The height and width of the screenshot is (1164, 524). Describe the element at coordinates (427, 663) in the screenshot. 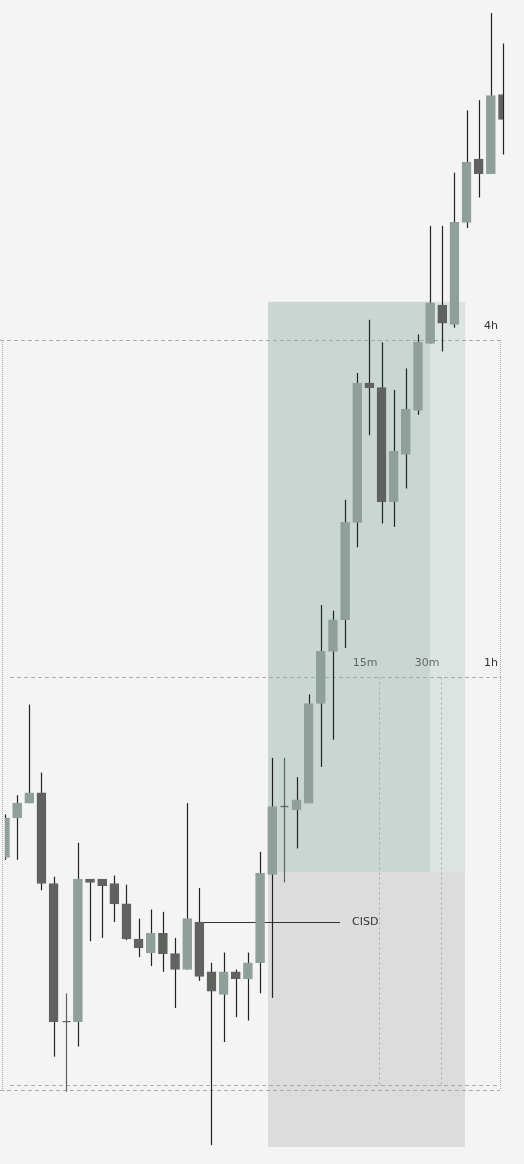

I see `annotation: 30m` at that location.